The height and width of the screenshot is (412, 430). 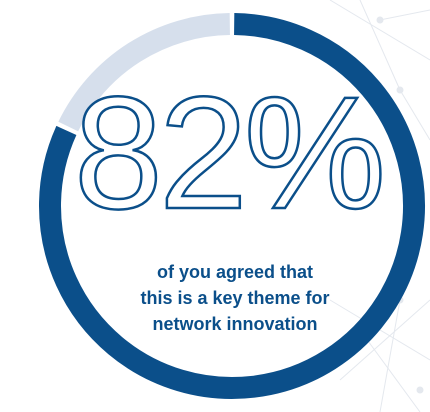 What do you see at coordinates (144, 72) in the screenshot?
I see `donut-segment` at bounding box center [144, 72].